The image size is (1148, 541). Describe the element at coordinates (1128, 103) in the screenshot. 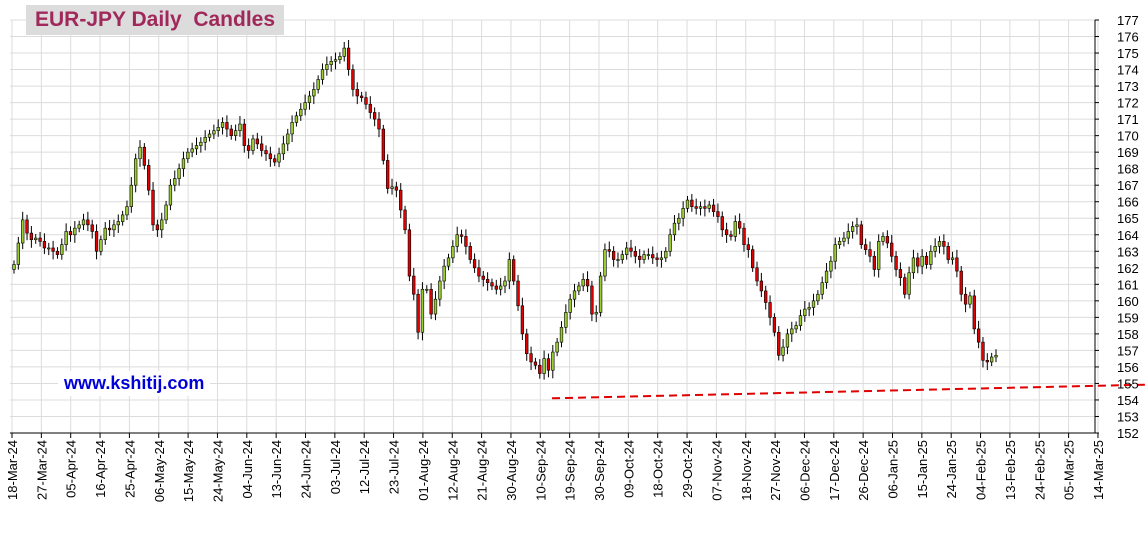

I see `y-tick-label: 172` at that location.